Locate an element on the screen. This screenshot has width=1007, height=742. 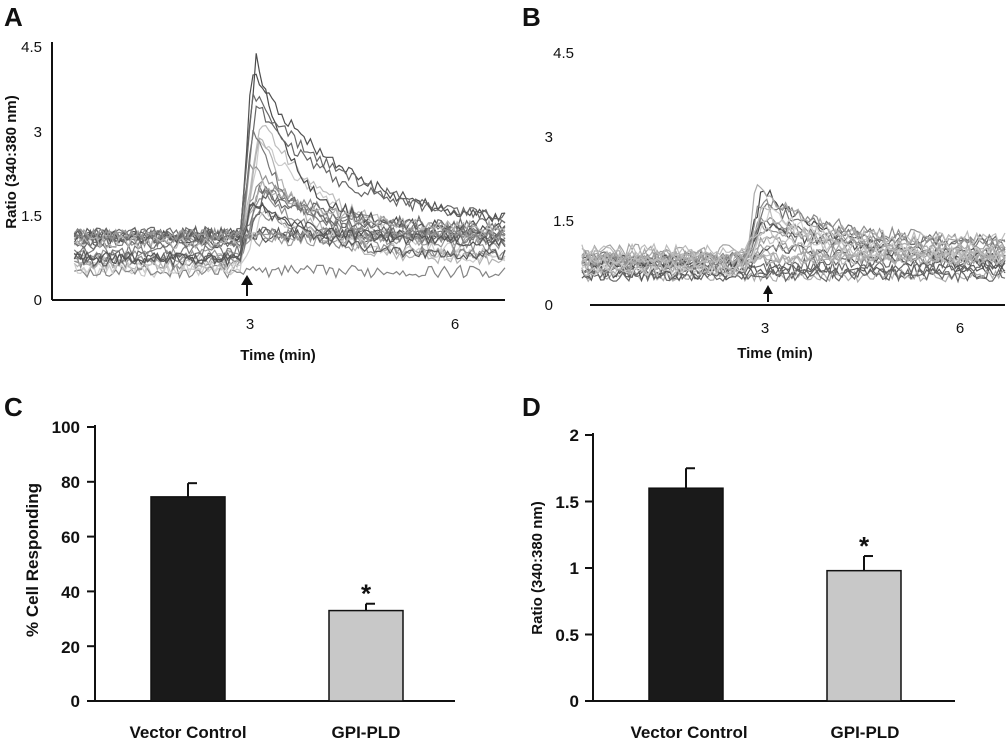
panel-c-error-bar-vector-control is located at coordinates (192, 489).